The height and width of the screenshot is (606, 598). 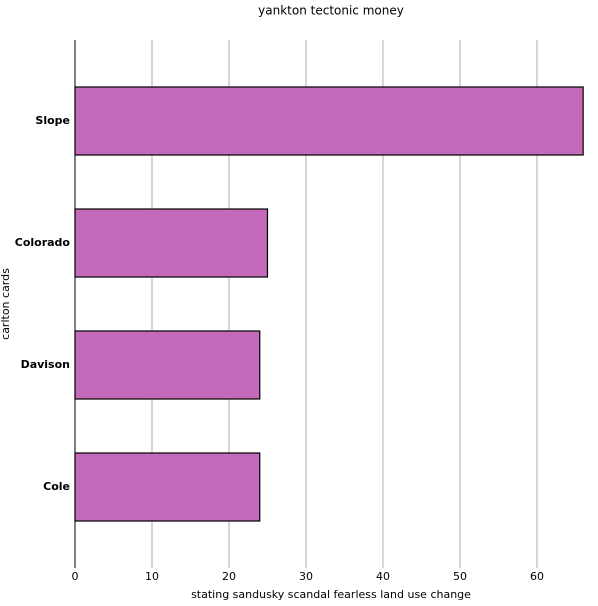 What do you see at coordinates (331, 11) in the screenshot?
I see `chart-title: yankton tectonic money` at bounding box center [331, 11].